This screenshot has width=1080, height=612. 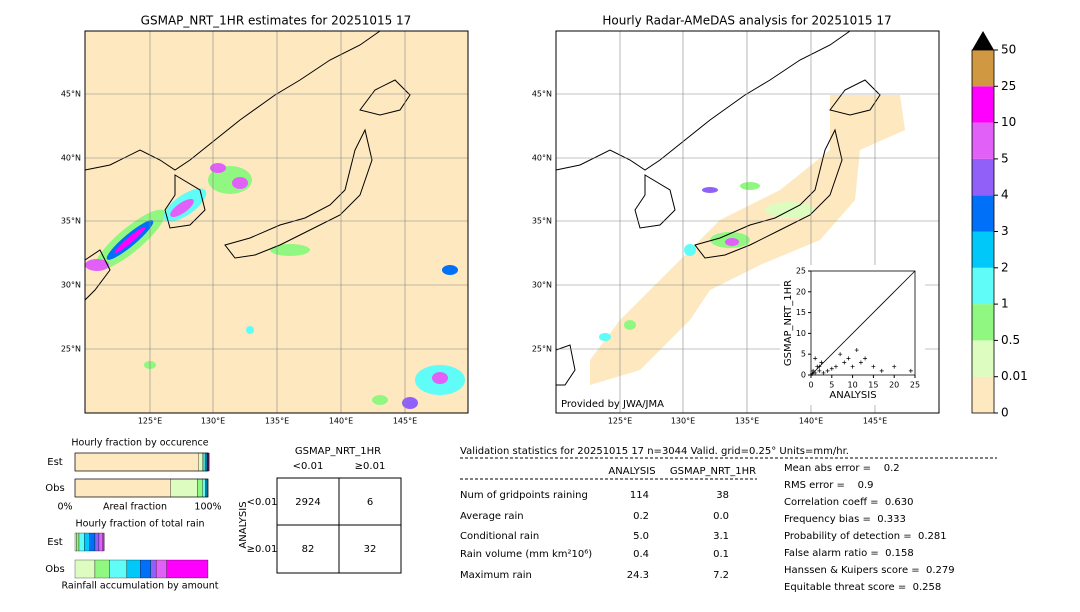 I want to click on x-tick-label: 0%, so click(x=64, y=507).